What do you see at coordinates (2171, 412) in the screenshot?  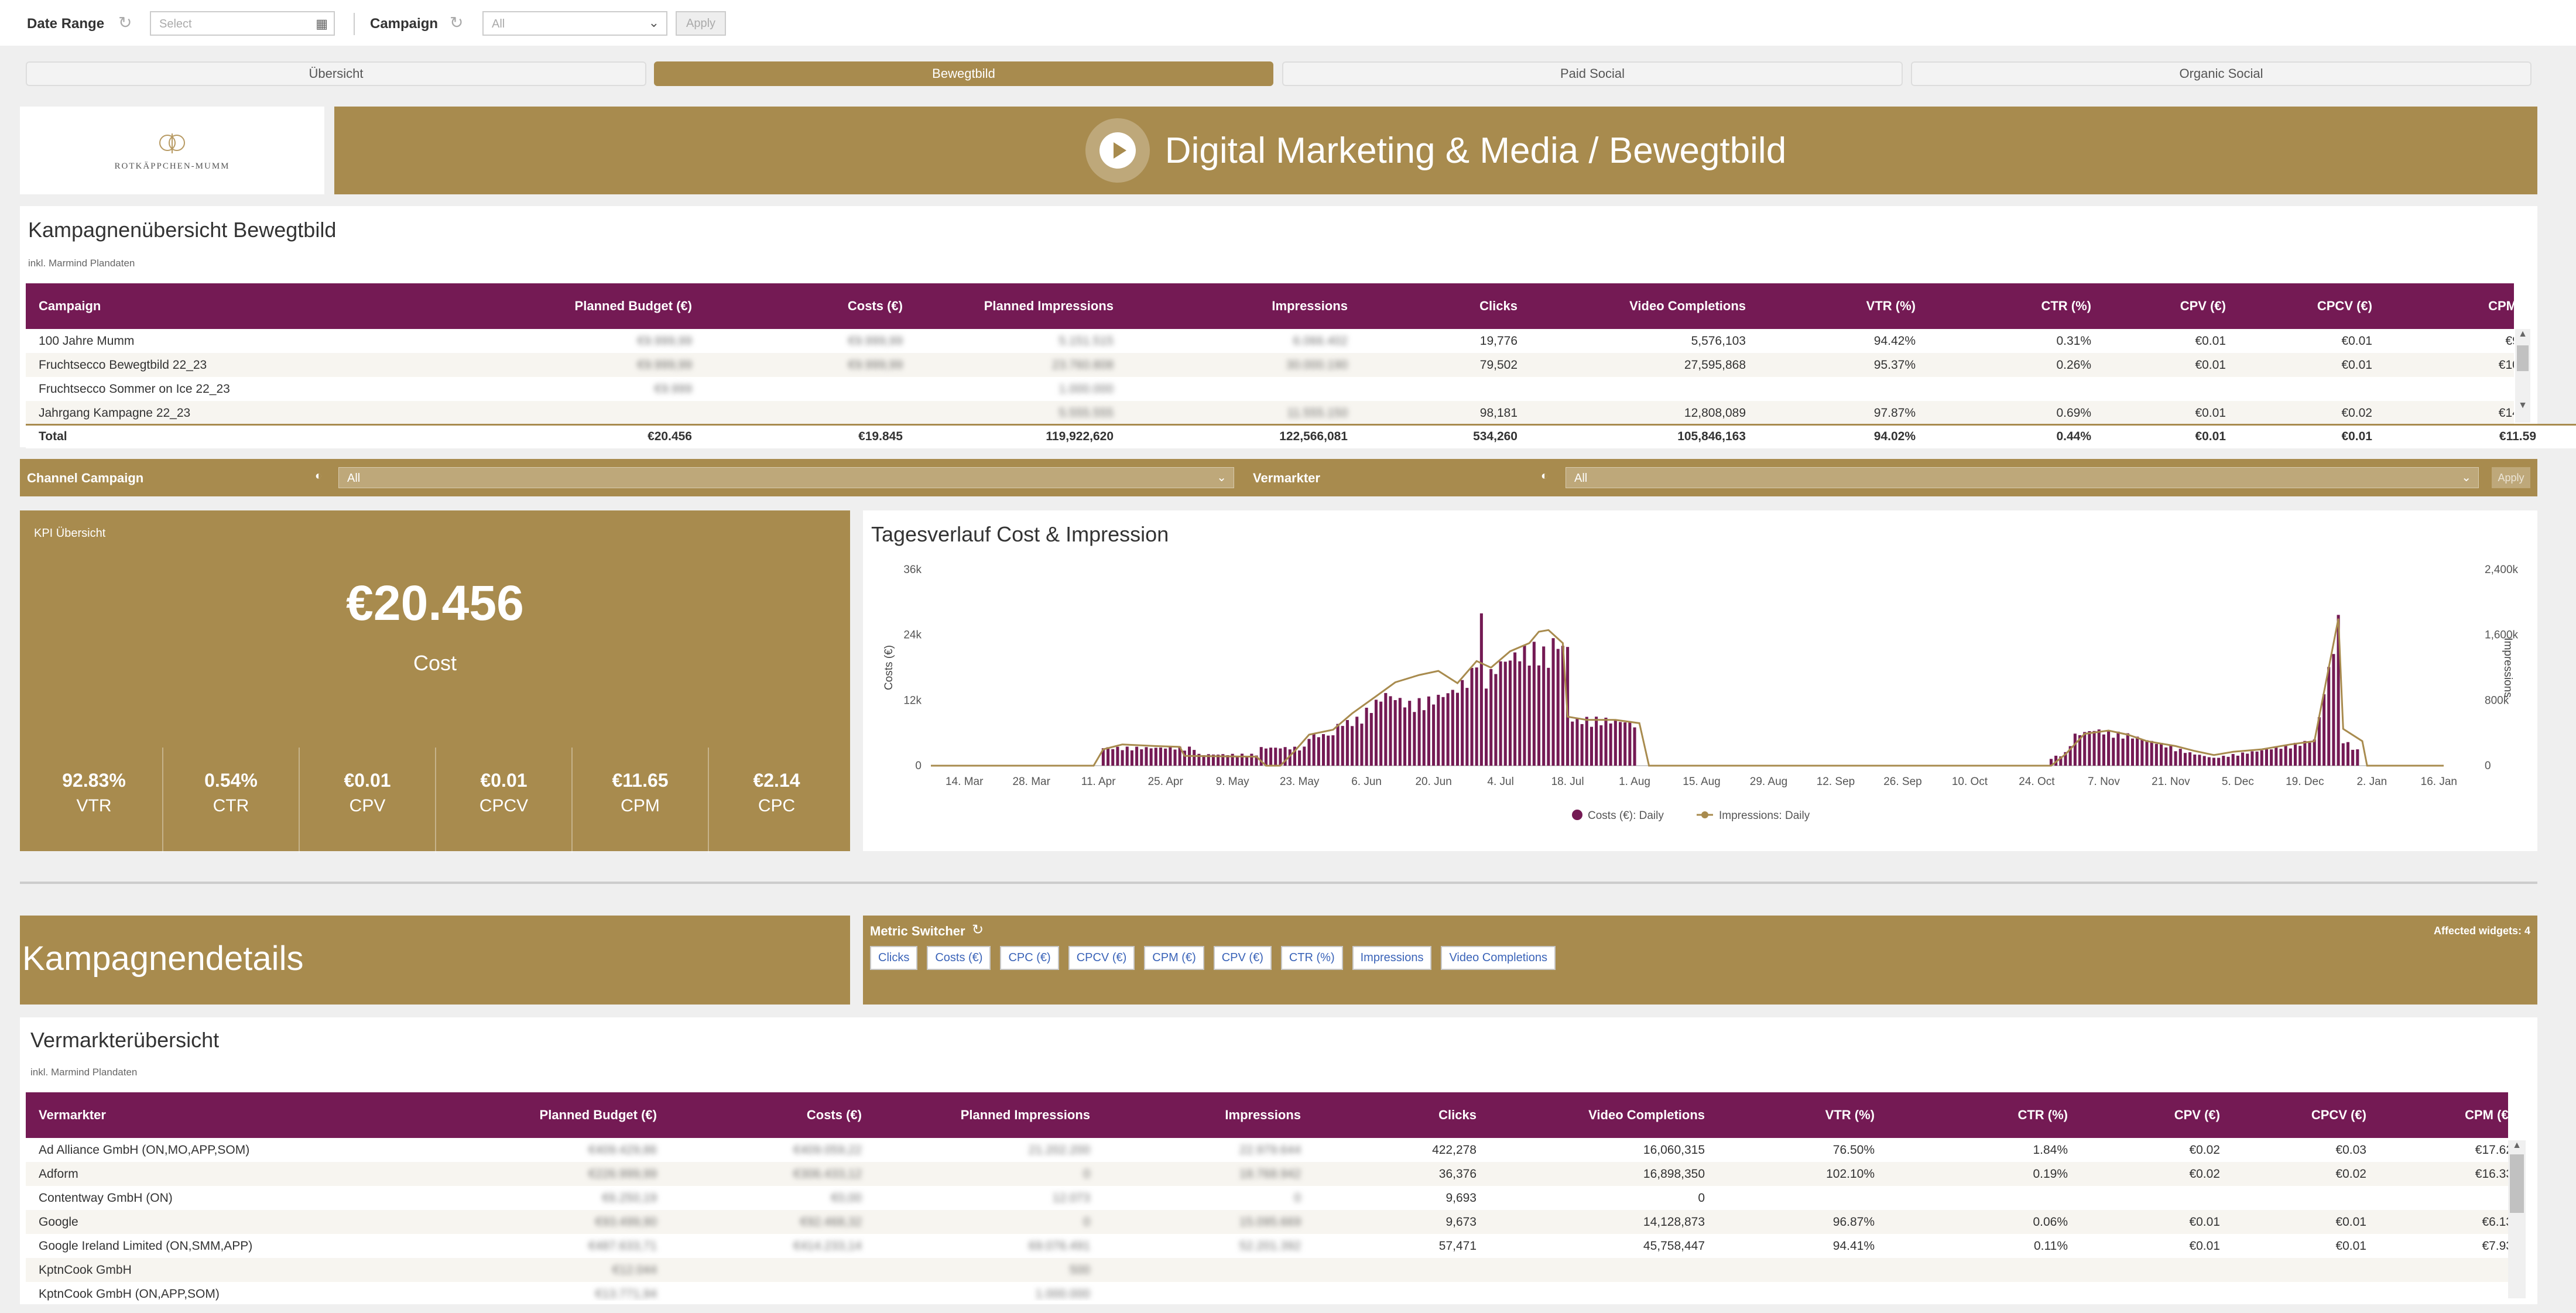 I see `table-cell: €0.01` at bounding box center [2171, 412].